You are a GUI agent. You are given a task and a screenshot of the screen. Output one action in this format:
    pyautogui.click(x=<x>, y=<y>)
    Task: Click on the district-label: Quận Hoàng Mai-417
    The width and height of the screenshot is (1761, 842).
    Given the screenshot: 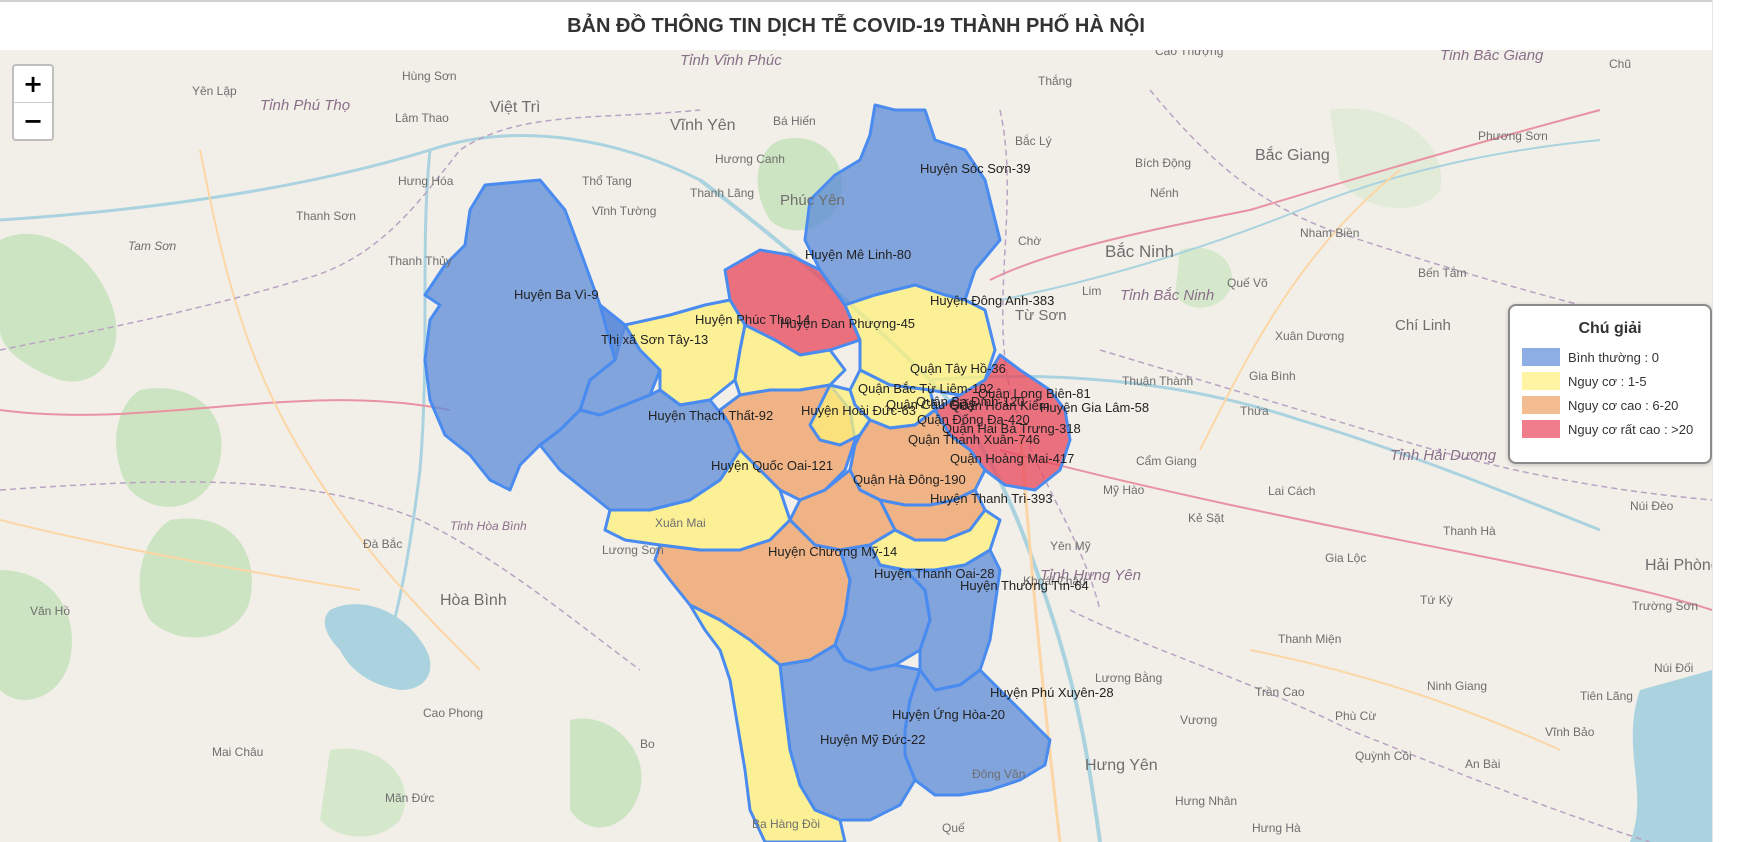 What is the action you would take?
    pyautogui.click(x=1012, y=458)
    